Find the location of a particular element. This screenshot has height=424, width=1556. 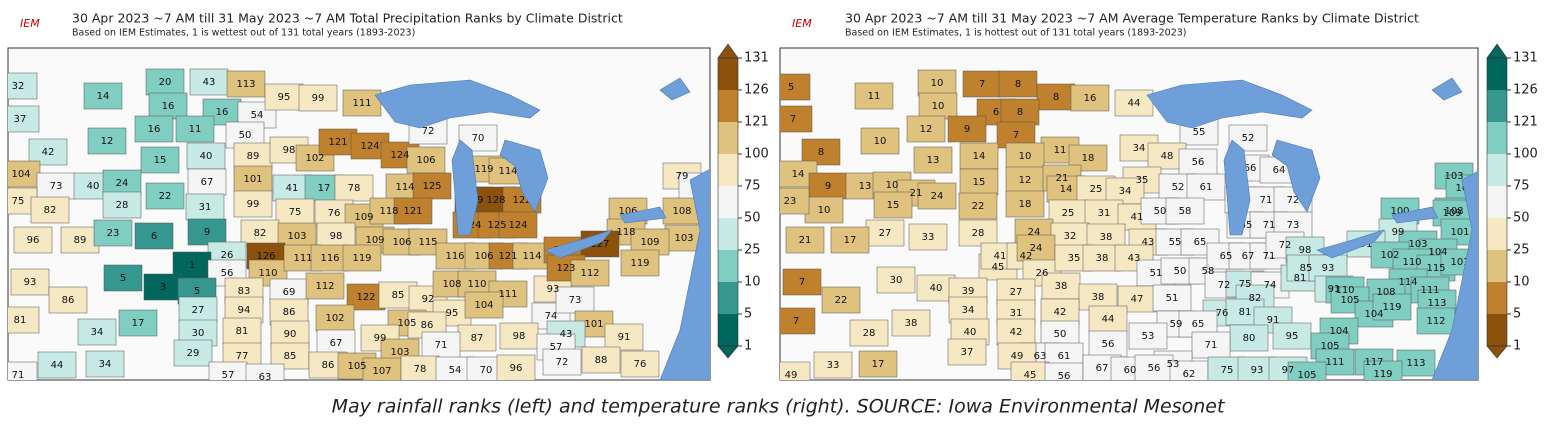

district-rank: 123 is located at coordinates (565, 268).